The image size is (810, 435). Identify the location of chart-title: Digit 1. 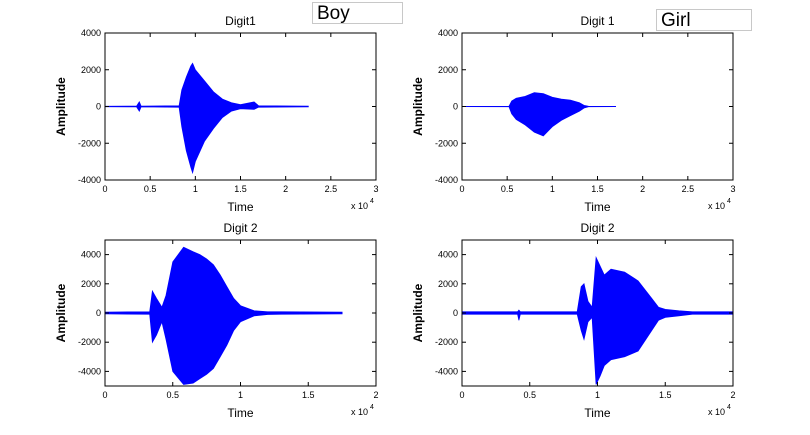
(597, 21).